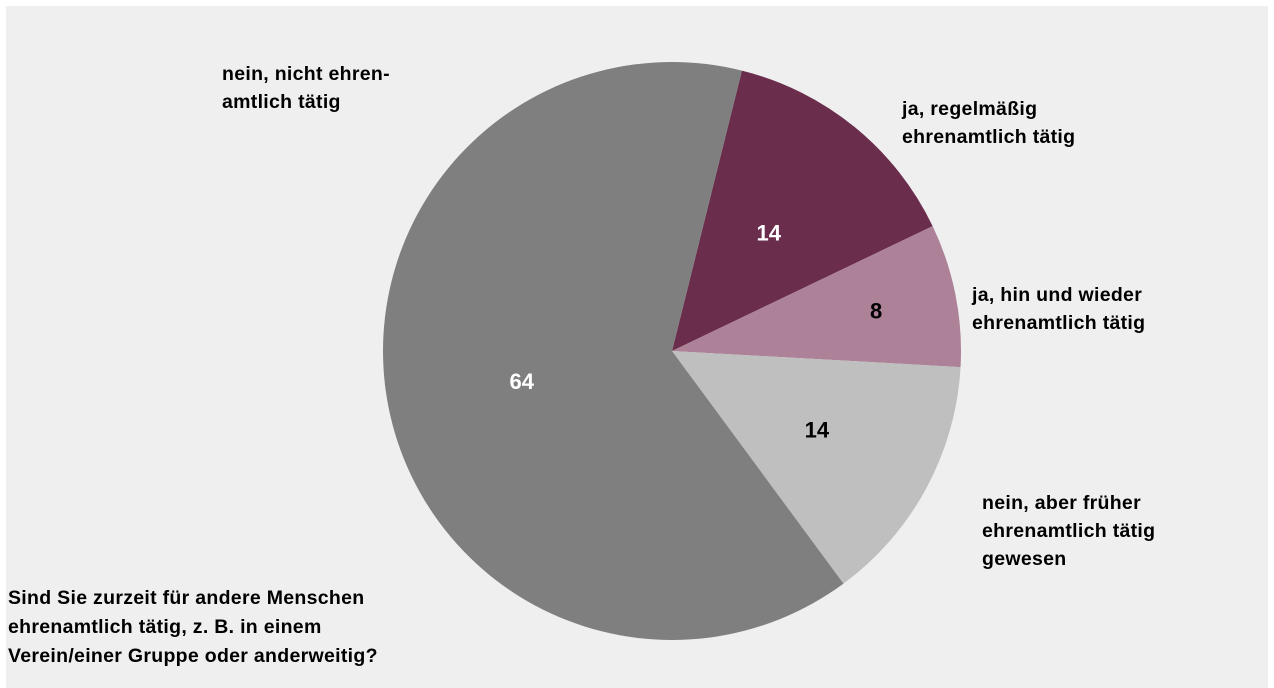 The width and height of the screenshot is (1274, 688). What do you see at coordinates (989, 123) in the screenshot?
I see `legend-label-ja-regelmaessig: ja, regelmäßig ehrenamtlich tätig` at bounding box center [989, 123].